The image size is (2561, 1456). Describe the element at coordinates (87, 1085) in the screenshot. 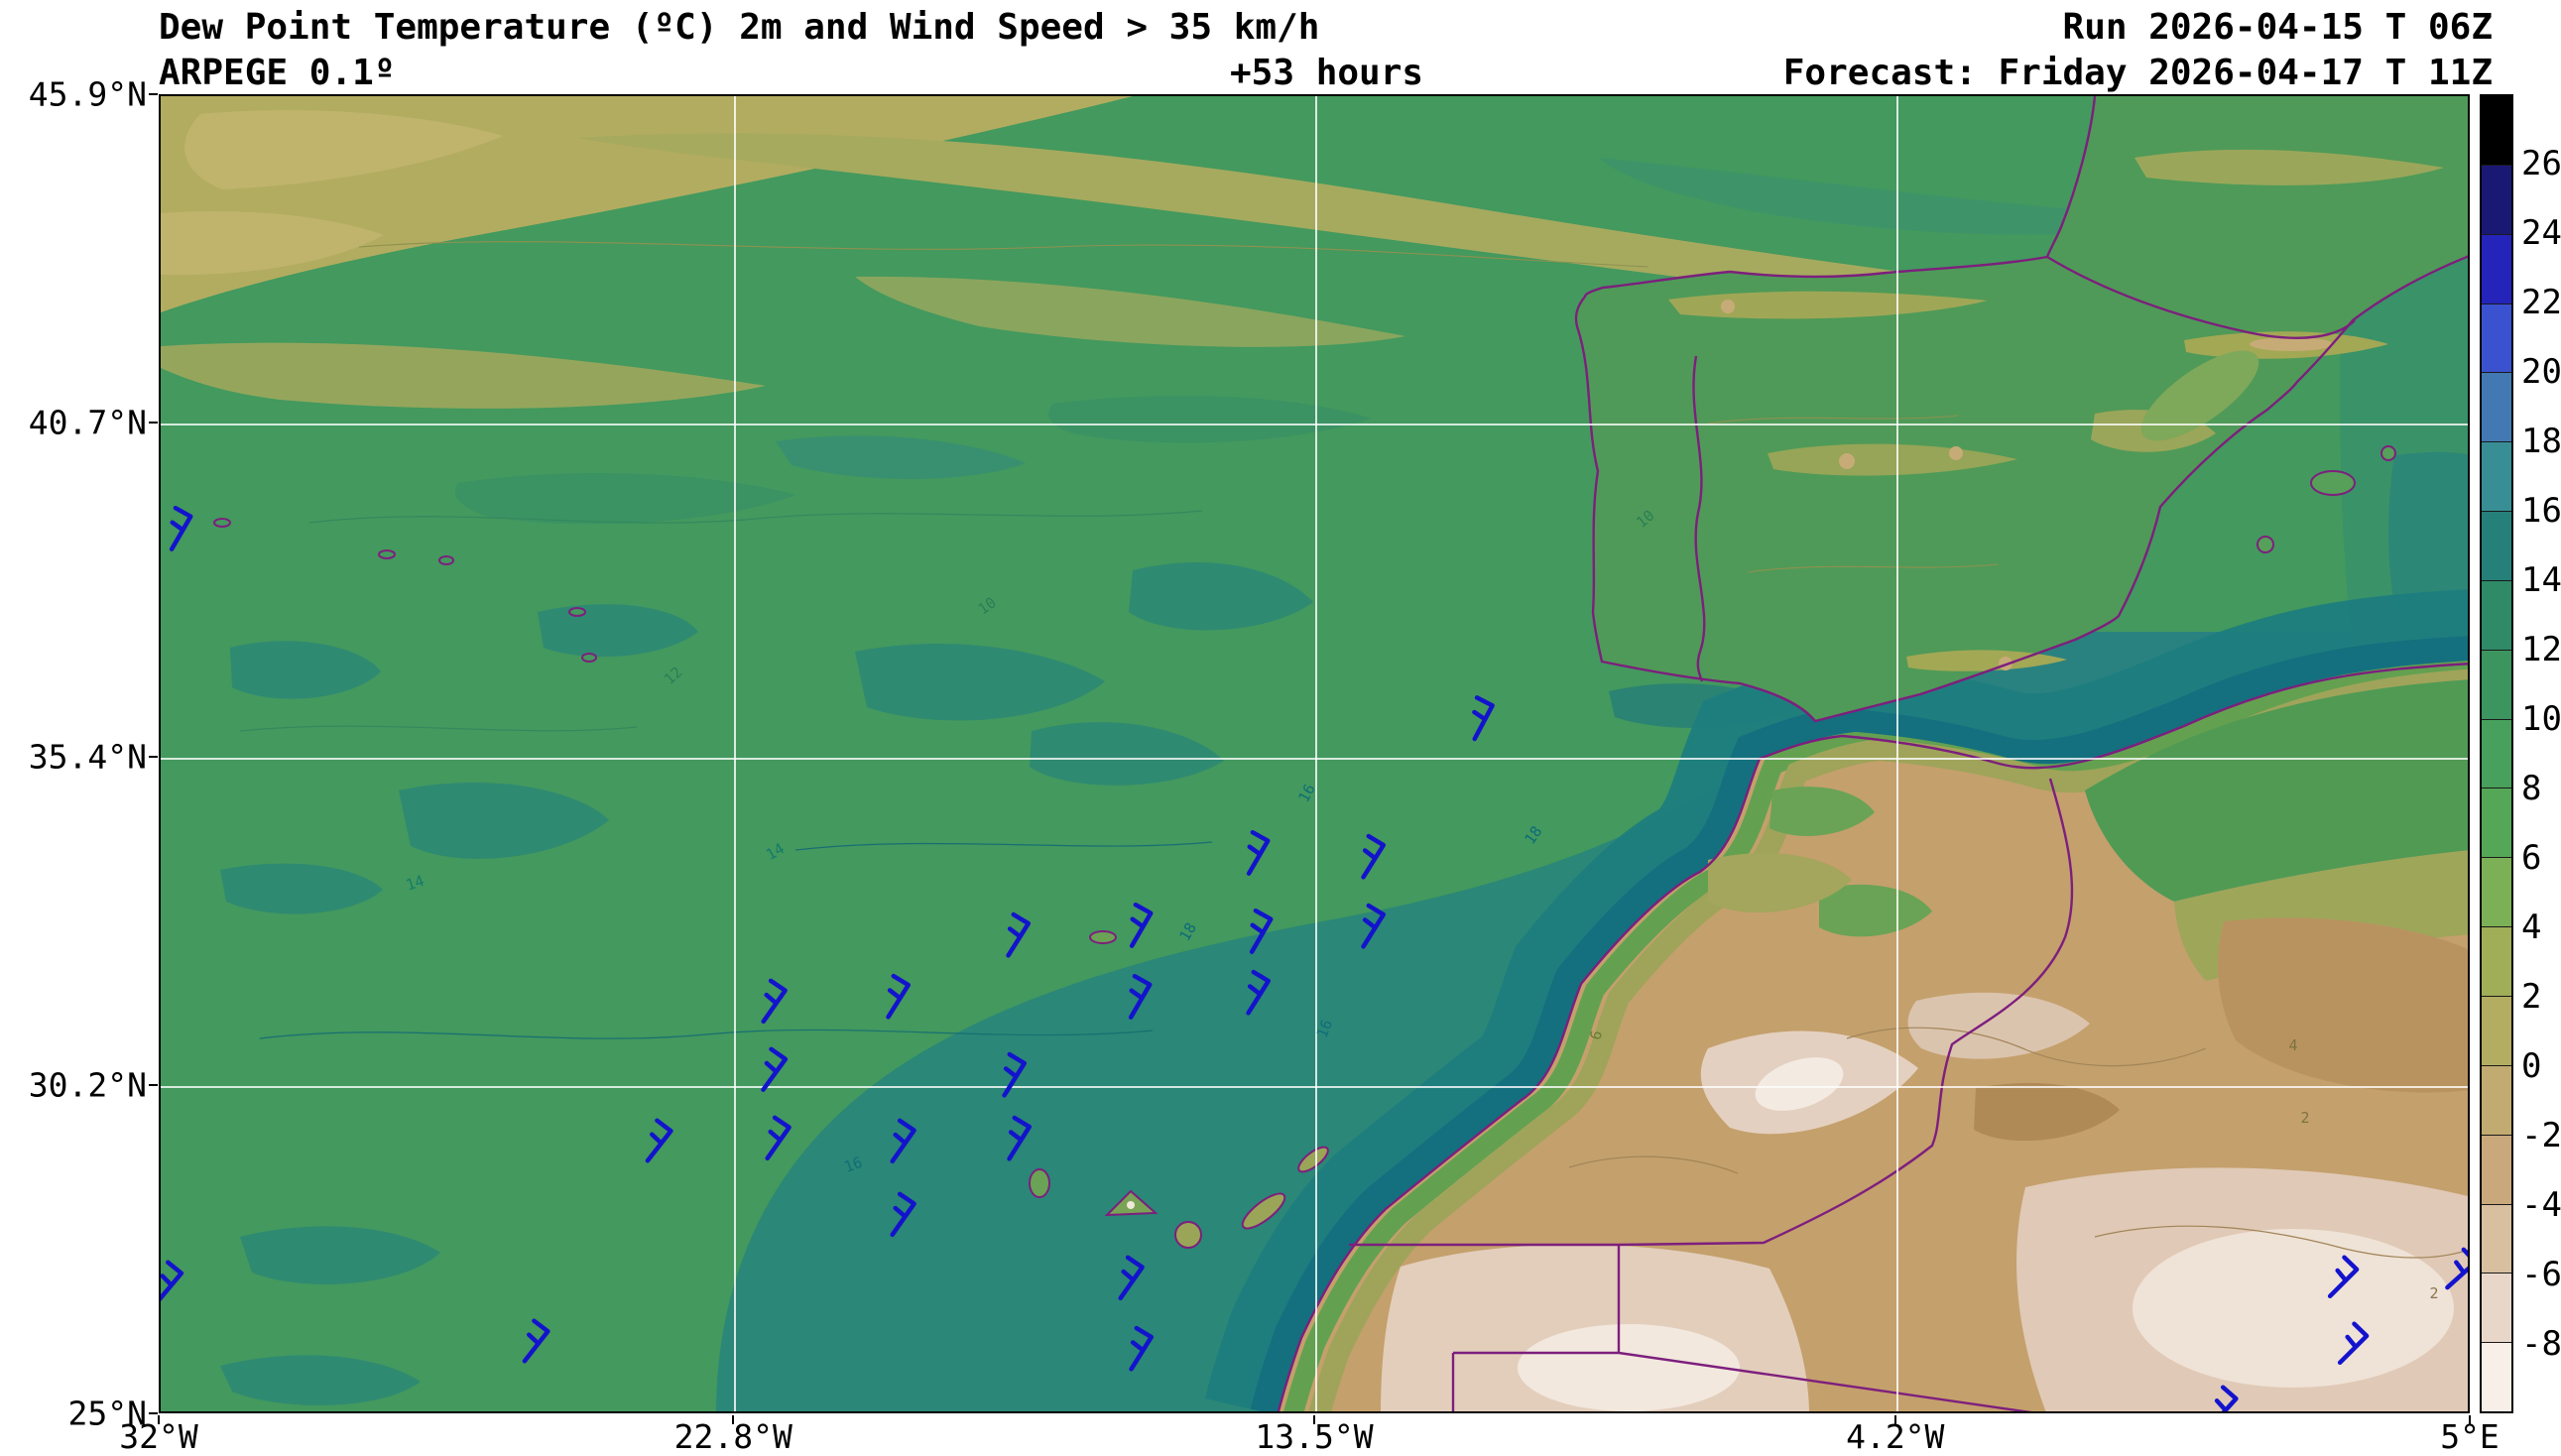

I see `lat-tick-label: 30.2°N` at that location.